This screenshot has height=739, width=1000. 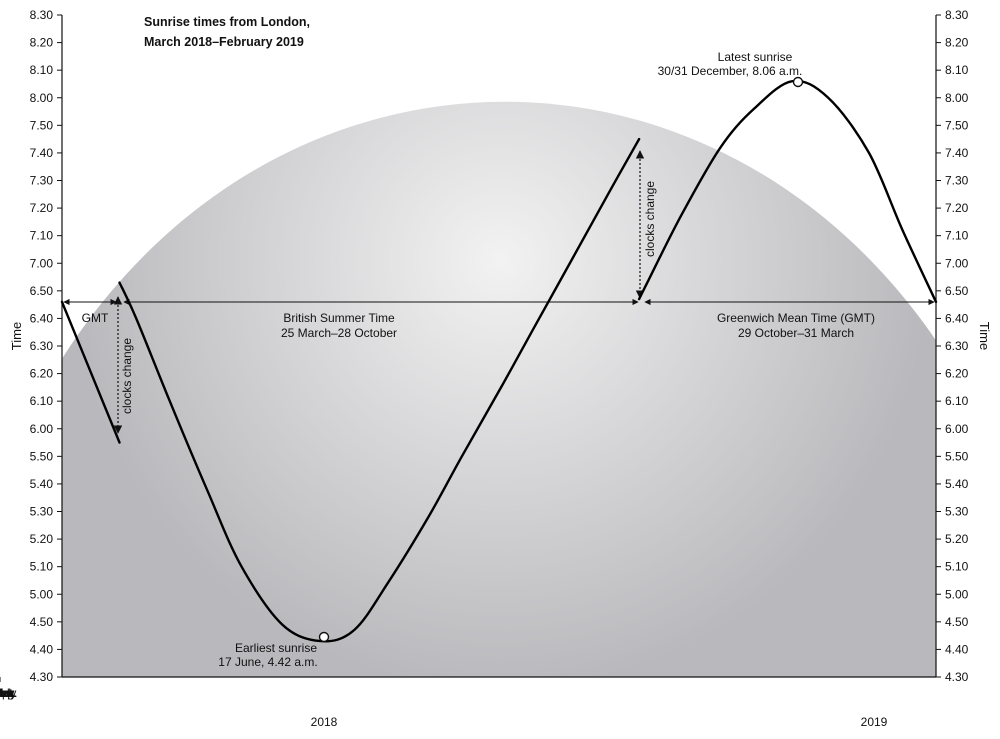 What do you see at coordinates (957, 153) in the screenshot?
I see `y-tick-label-right: 7.40` at bounding box center [957, 153].